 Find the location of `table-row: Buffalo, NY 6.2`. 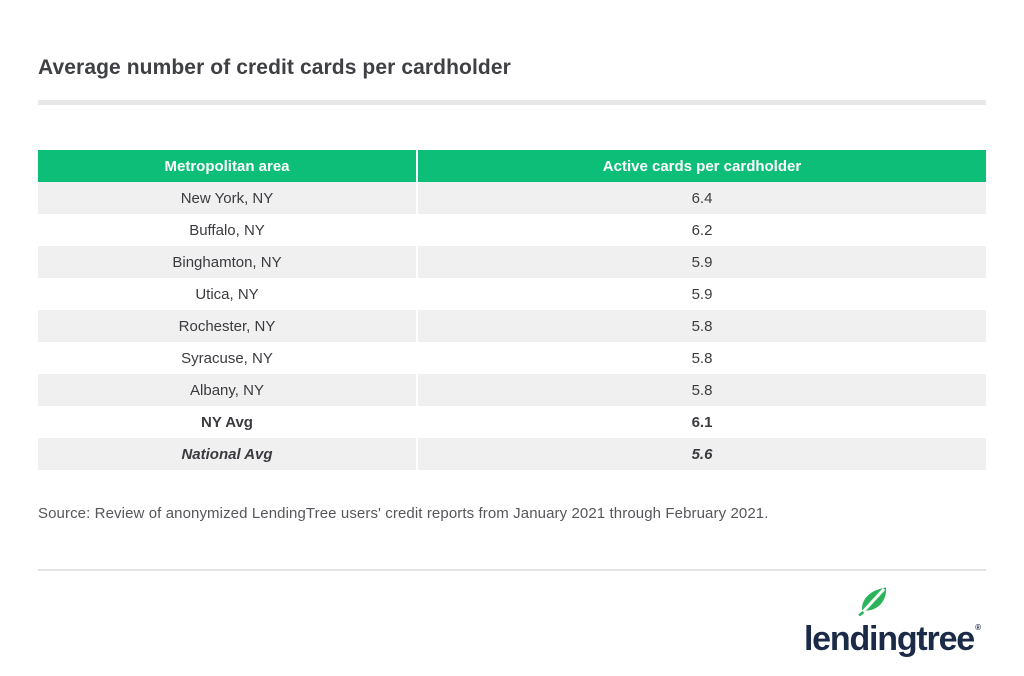

table-row: Buffalo, NY 6.2 is located at coordinates (512, 230).